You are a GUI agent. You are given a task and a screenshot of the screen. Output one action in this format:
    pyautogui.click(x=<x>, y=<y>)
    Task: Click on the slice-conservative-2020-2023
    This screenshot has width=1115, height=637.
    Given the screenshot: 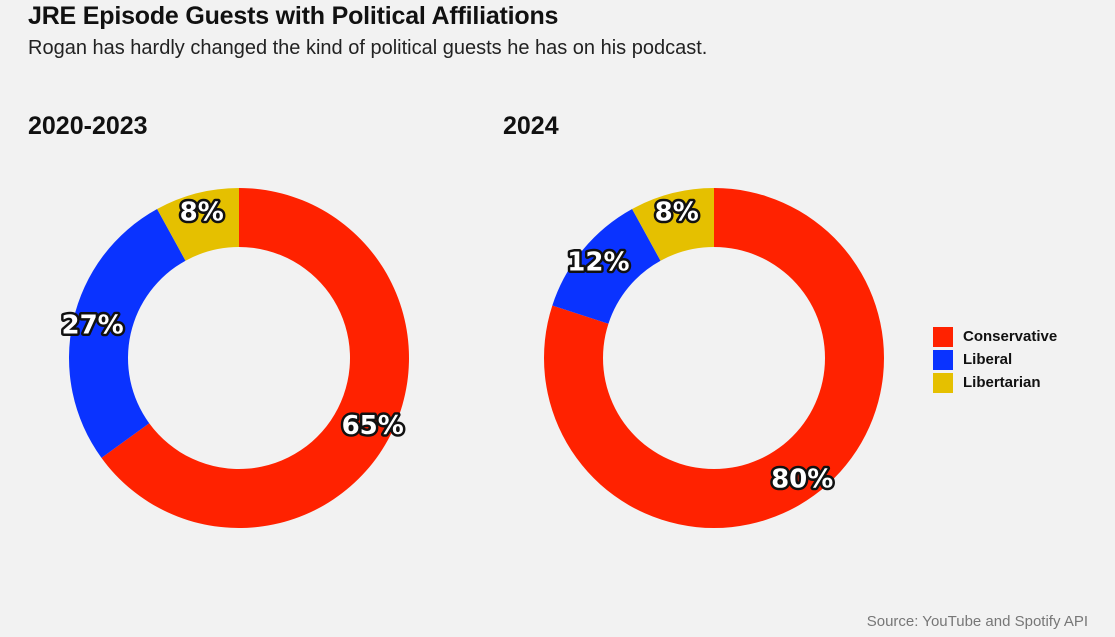 What is the action you would take?
    pyautogui.click(x=255, y=358)
    